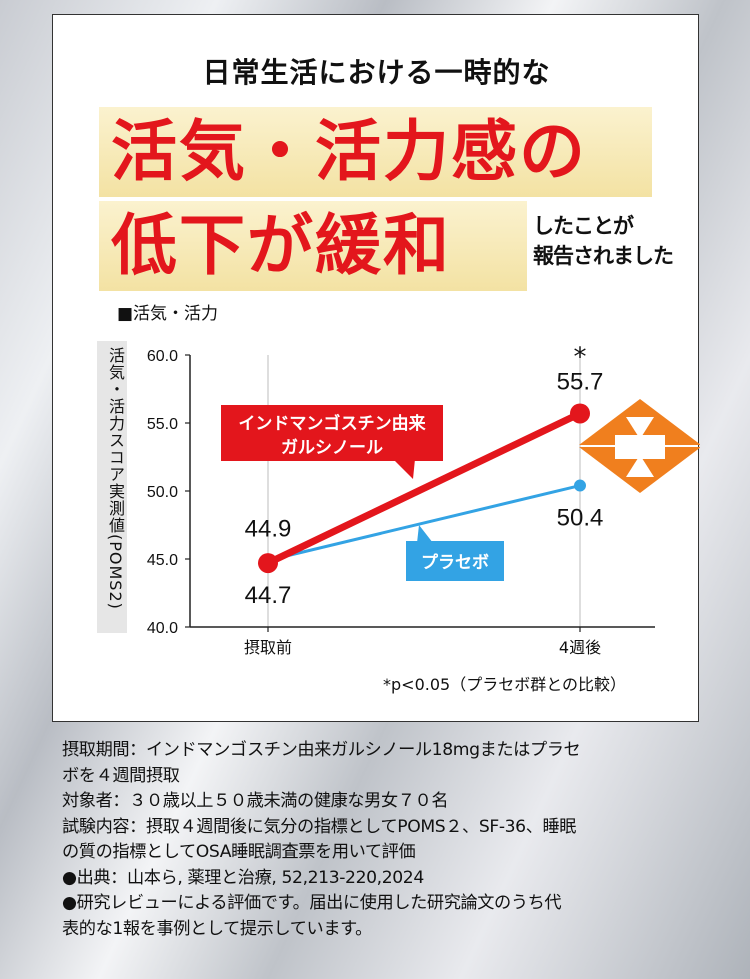 The image size is (750, 979). Describe the element at coordinates (376, 72) in the screenshot. I see `subtitle: 日常生活における一時的な` at that location.